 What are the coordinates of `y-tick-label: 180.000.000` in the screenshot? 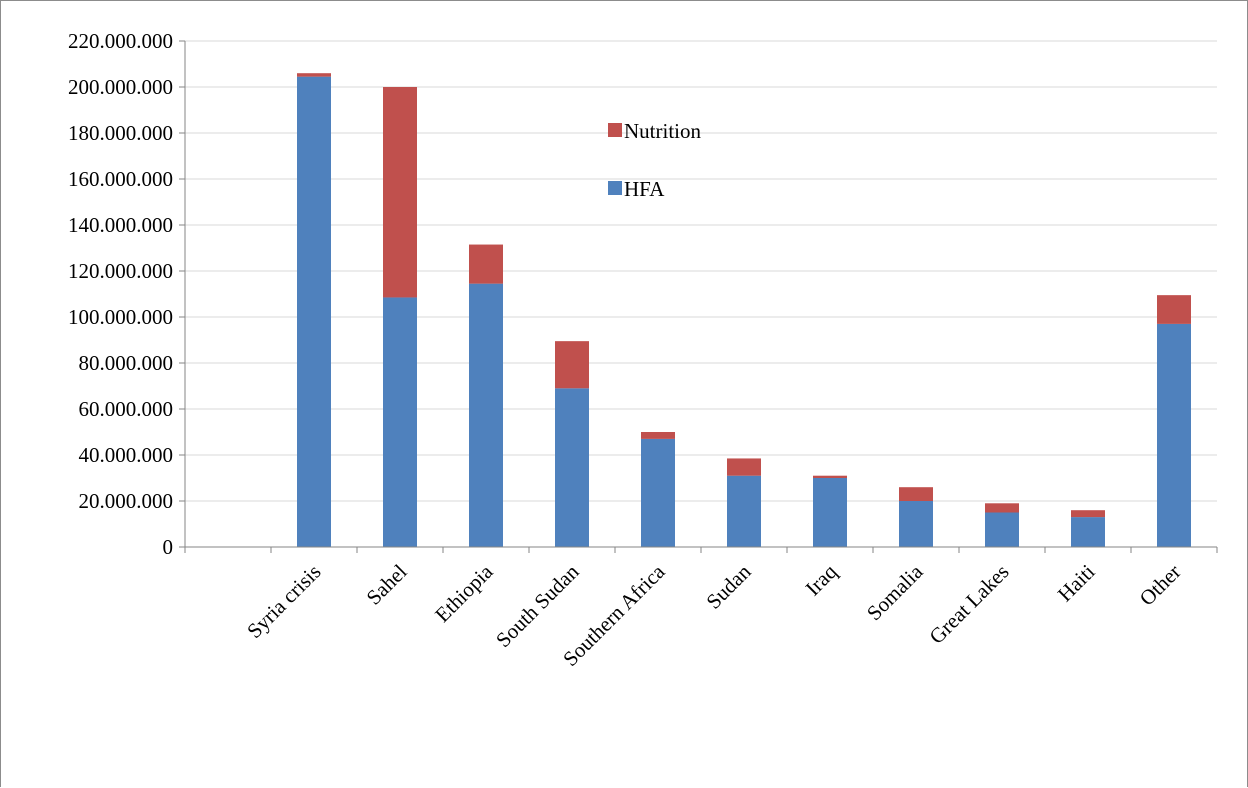 It's located at (120, 133).